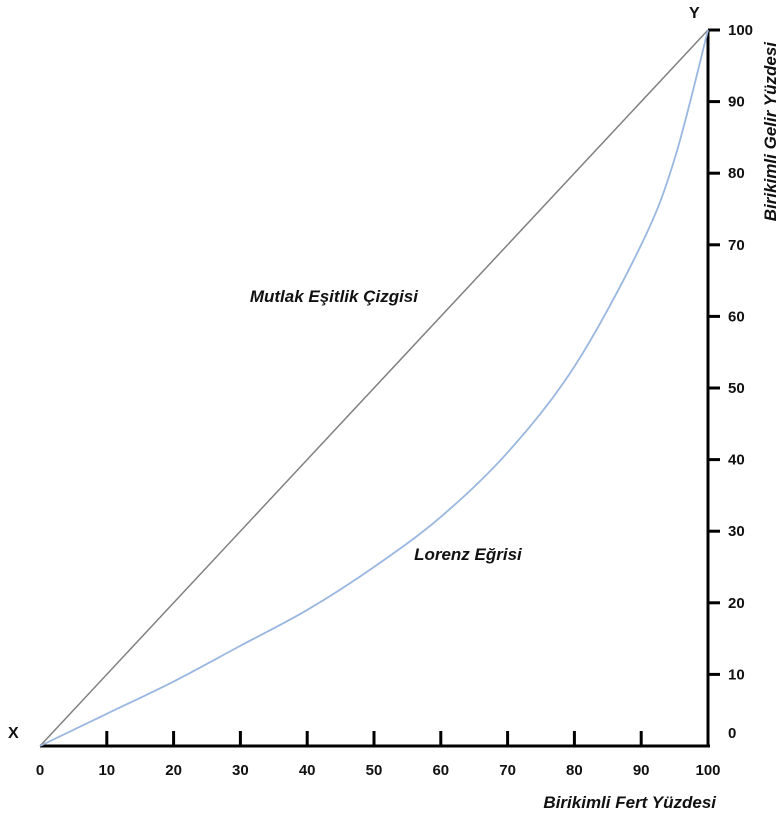 The width and height of the screenshot is (783, 825). I want to click on x-tick-label: 20, so click(173, 770).